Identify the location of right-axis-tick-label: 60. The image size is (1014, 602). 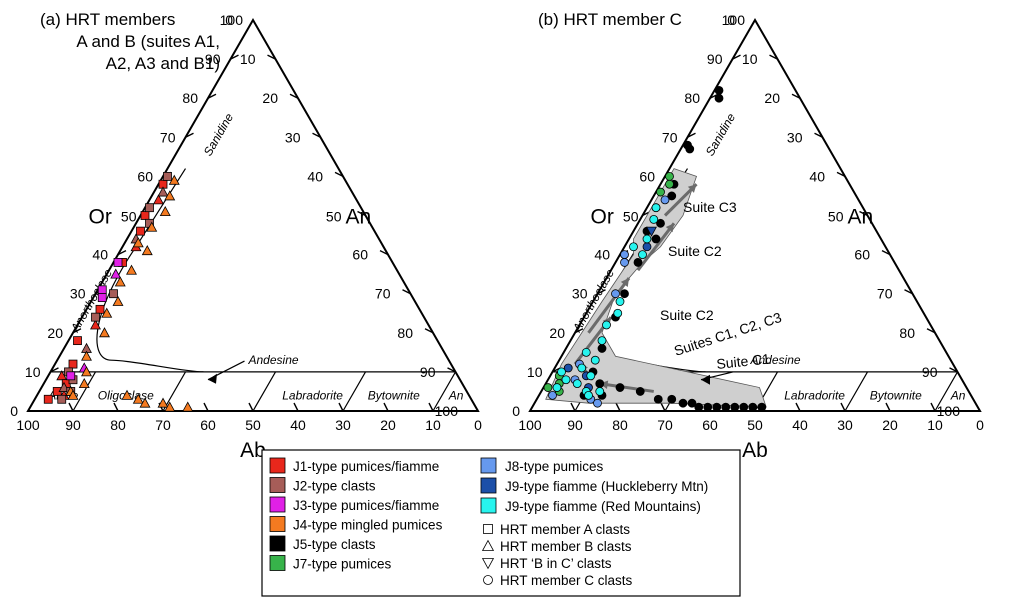
(360, 255).